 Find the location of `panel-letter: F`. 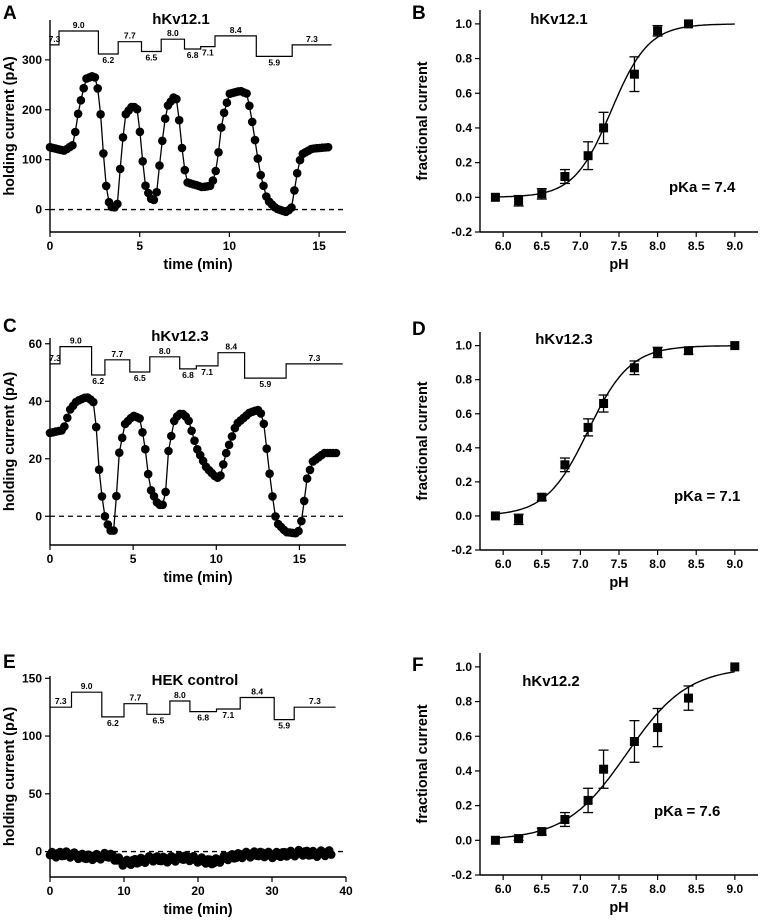

panel-letter: F is located at coordinates (418, 665).